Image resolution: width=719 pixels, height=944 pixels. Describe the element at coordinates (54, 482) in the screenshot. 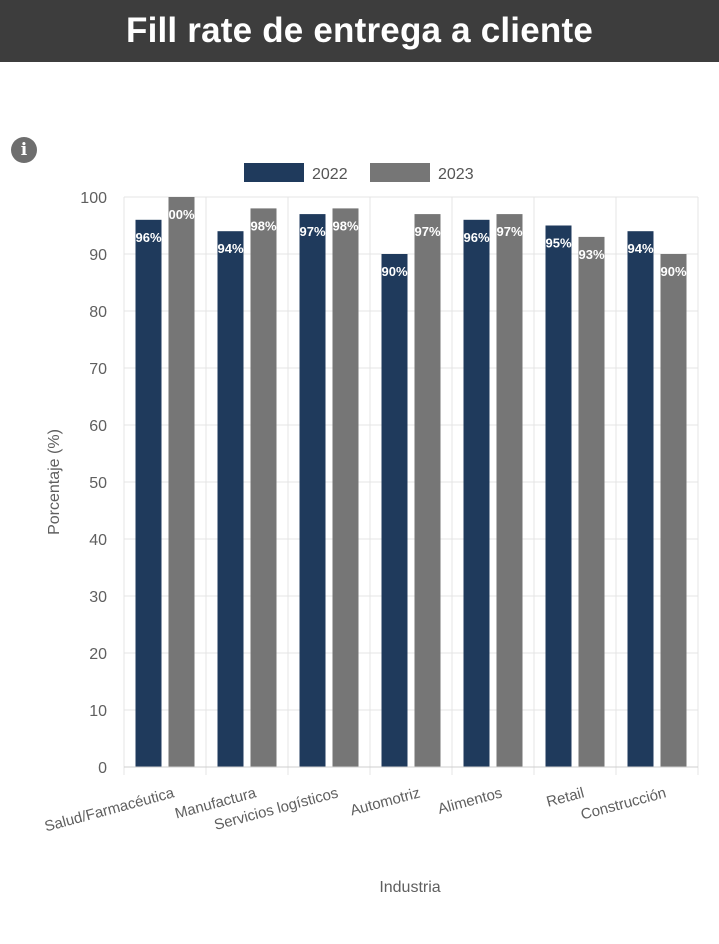

I see `y-axis-title: Porcentaje (%)` at that location.